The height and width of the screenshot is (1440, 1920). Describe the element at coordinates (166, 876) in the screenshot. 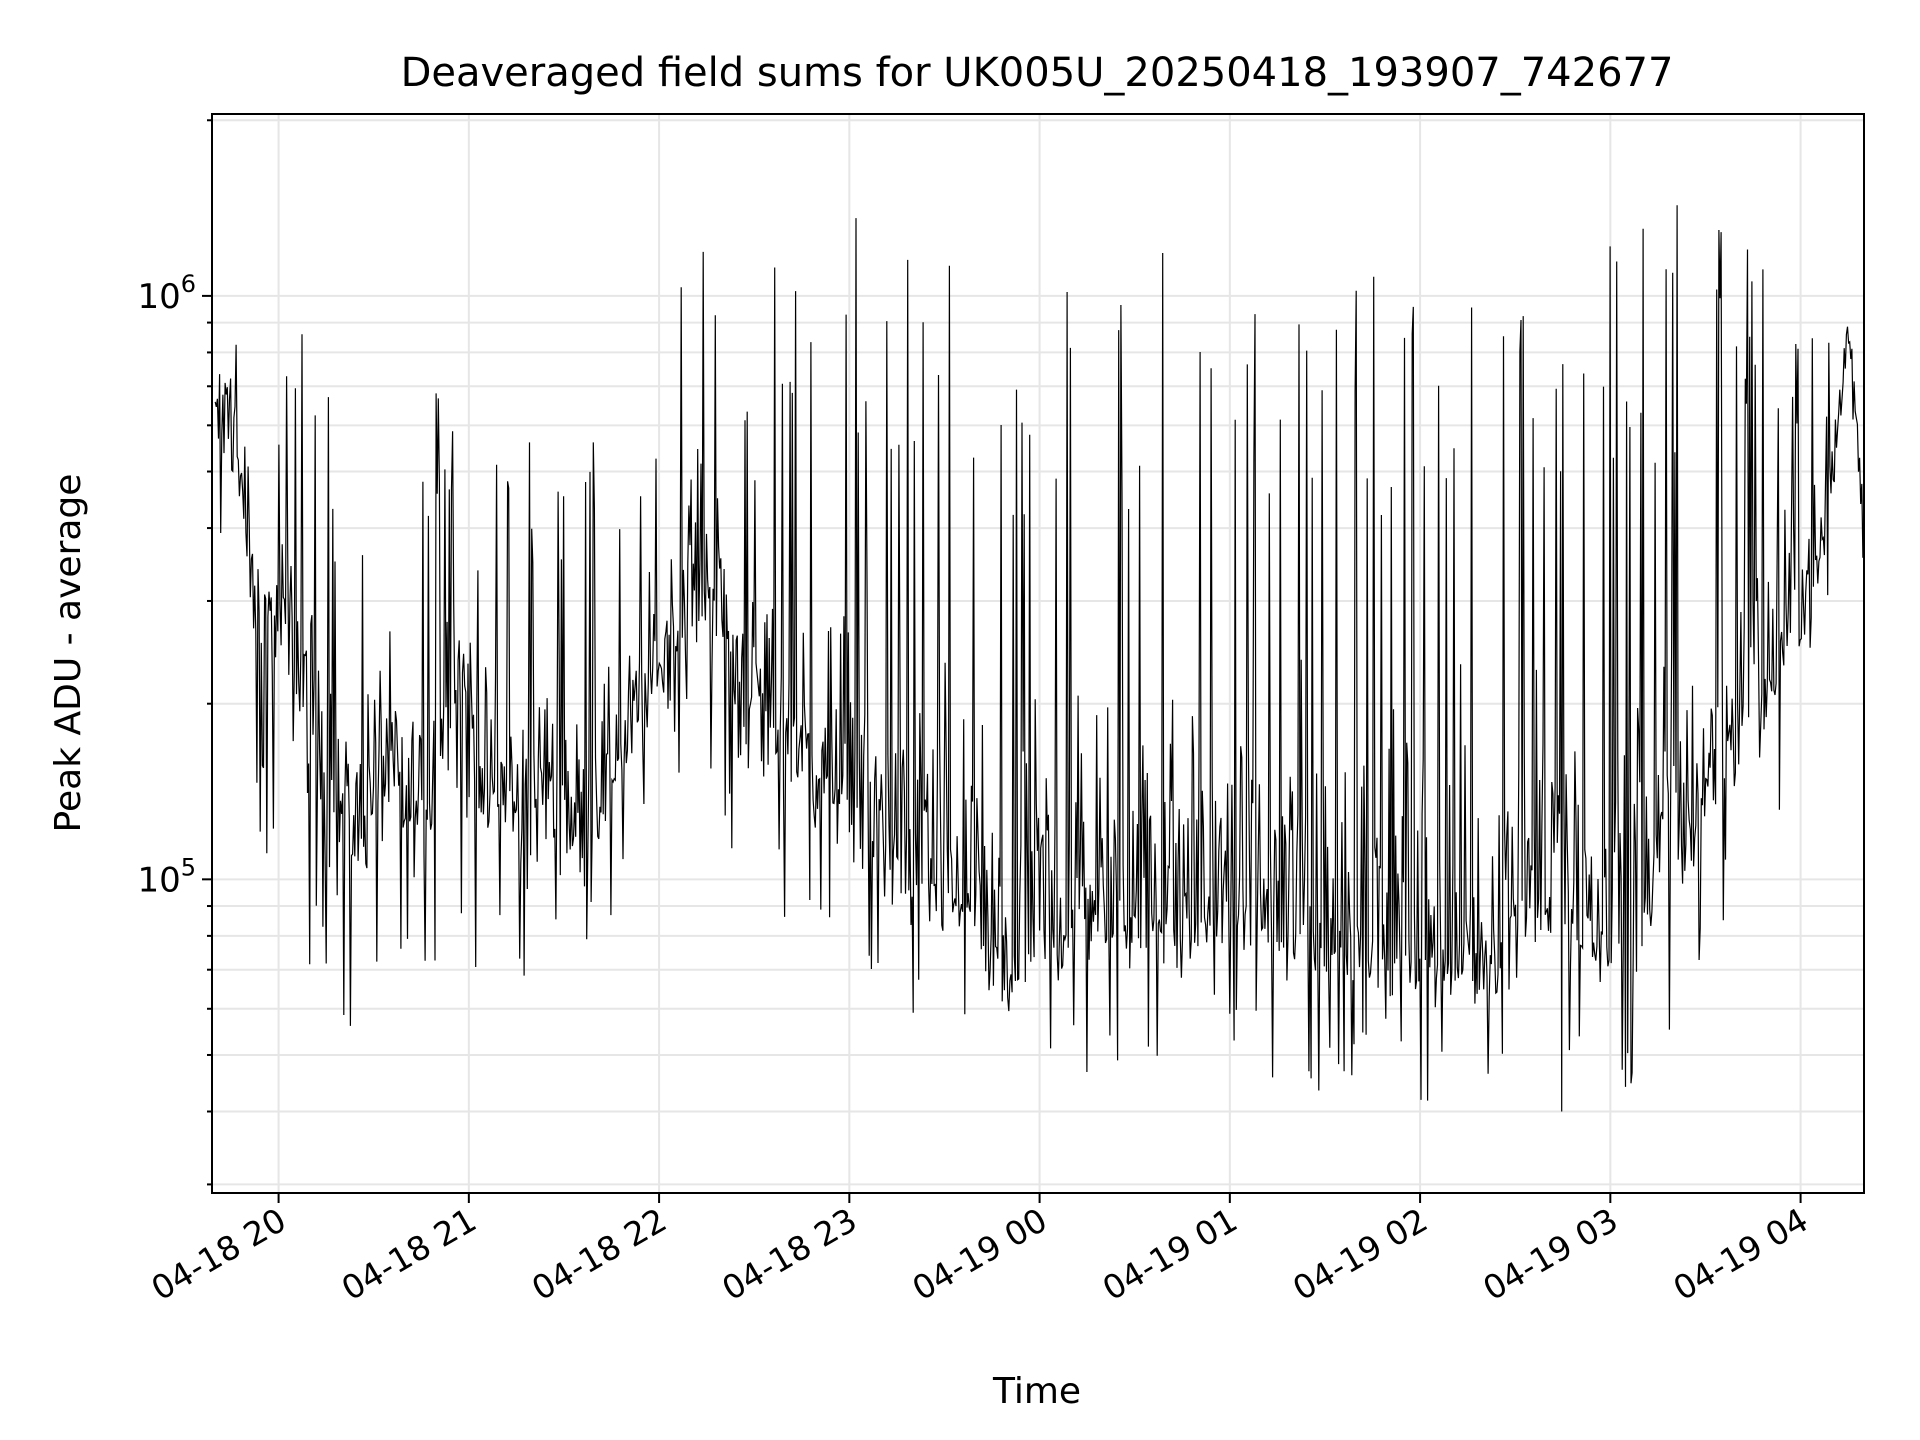

I see `y-tick-label: 10⁵` at that location.